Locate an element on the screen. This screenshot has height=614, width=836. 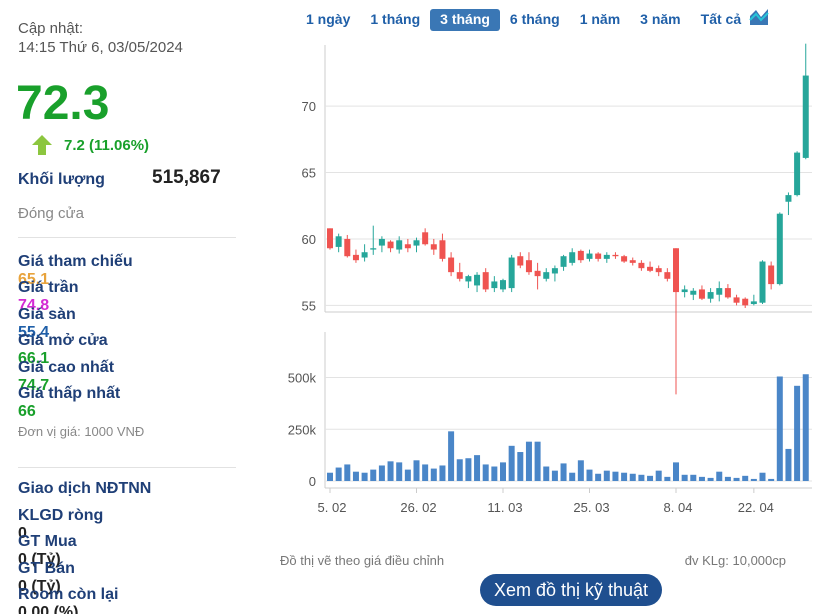
foreign-value: 0 is located at coordinates (22, 533).